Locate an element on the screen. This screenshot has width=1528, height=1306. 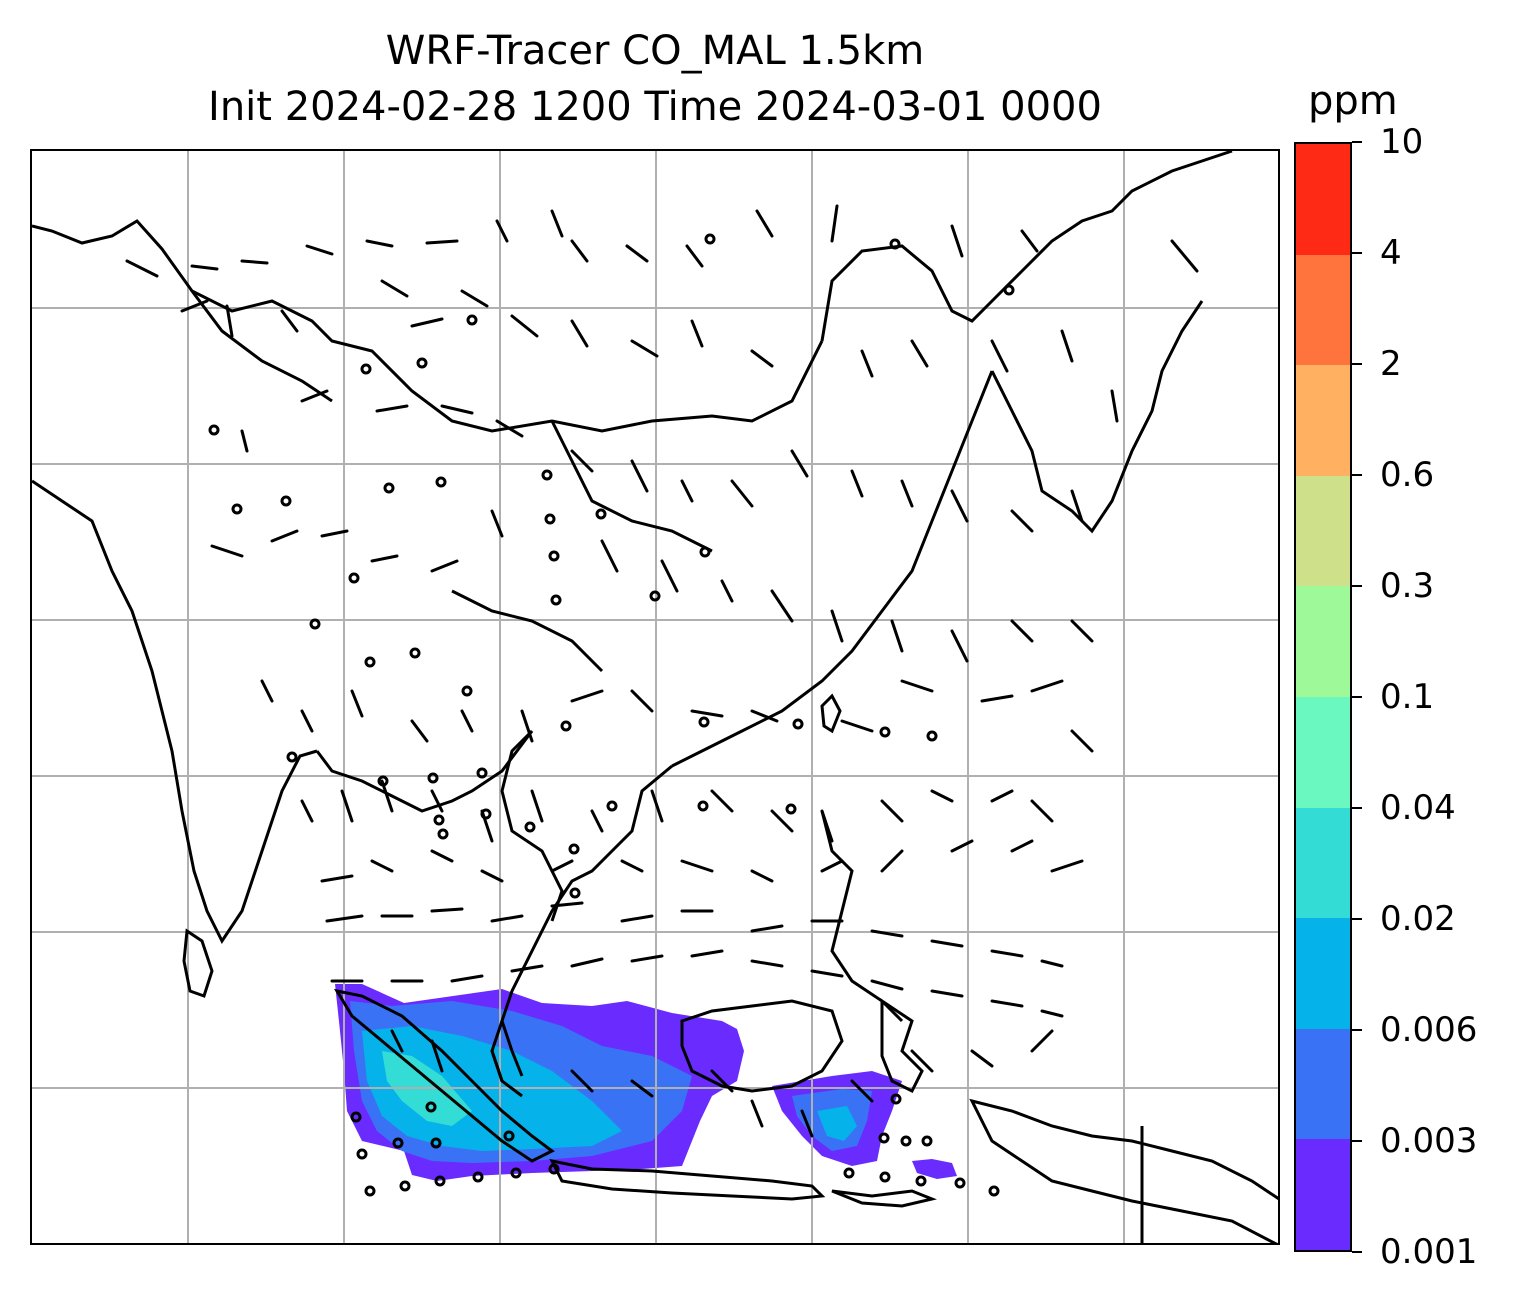
colorbar-tick-label: 0.1 is located at coordinates (1407, 697).